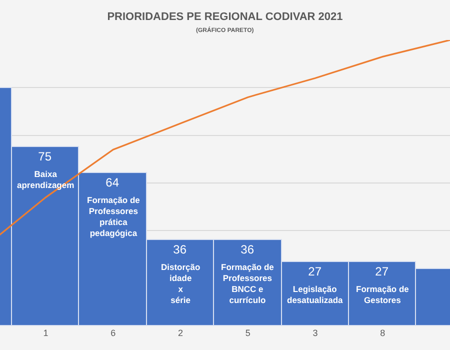  Describe the element at coordinates (181, 333) in the screenshot. I see `x-tick-label: 2` at that location.